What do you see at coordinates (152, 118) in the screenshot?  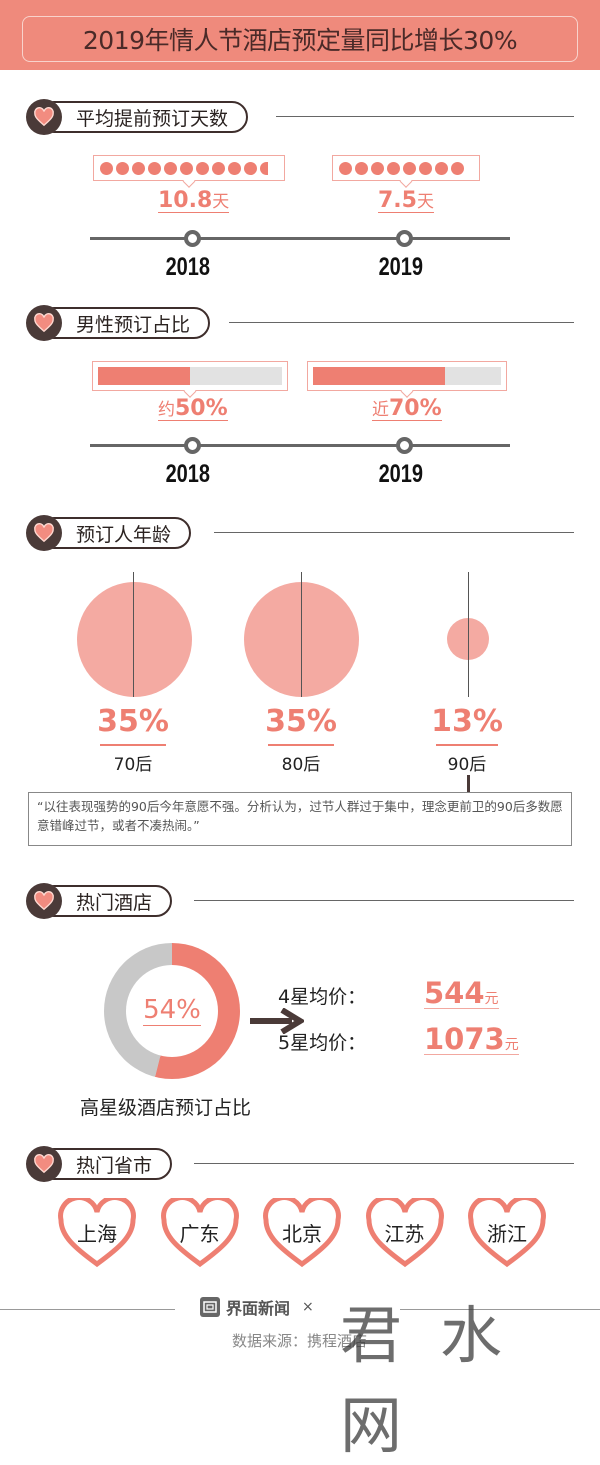 I see `section-title: 平均提前预订天数` at bounding box center [152, 118].